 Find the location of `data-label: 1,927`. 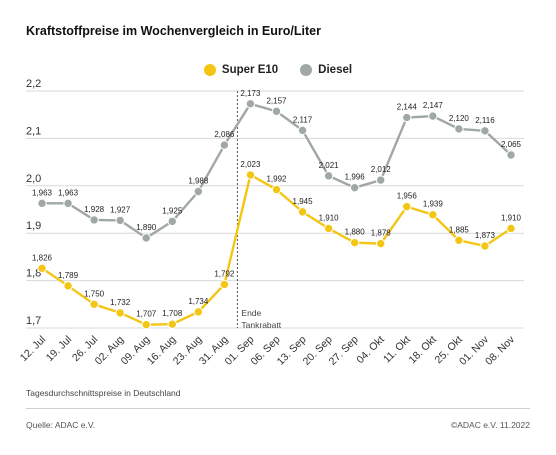

data-label: 1,927 is located at coordinates (120, 209).